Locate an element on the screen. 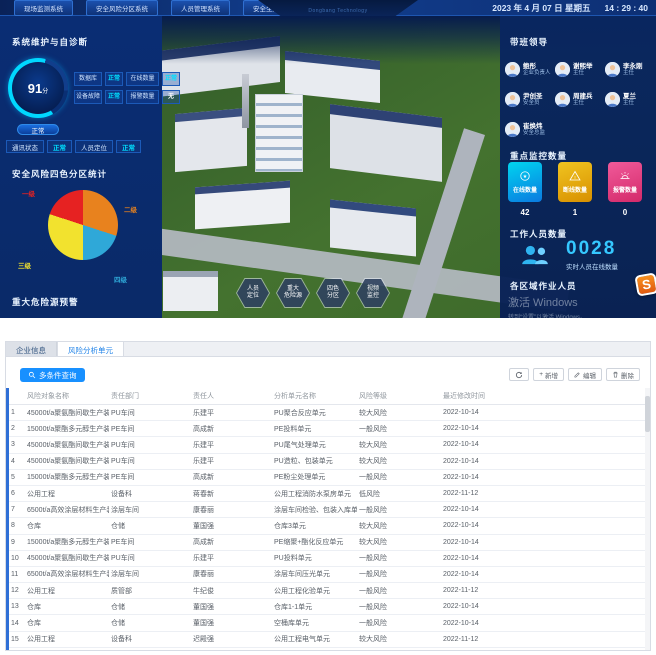 The height and width of the screenshot is (655, 656). comm-value: 正常 is located at coordinates (59, 146).